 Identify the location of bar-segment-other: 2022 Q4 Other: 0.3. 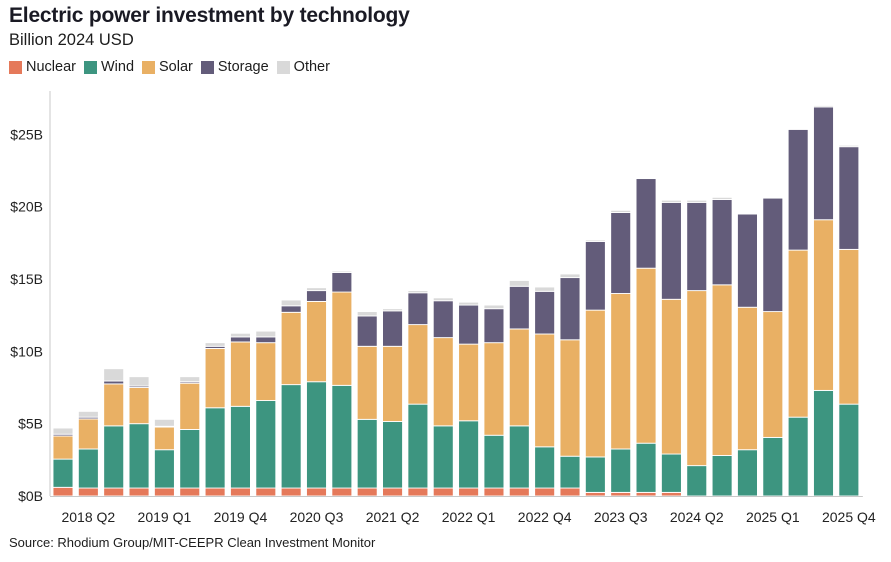
(545, 289).